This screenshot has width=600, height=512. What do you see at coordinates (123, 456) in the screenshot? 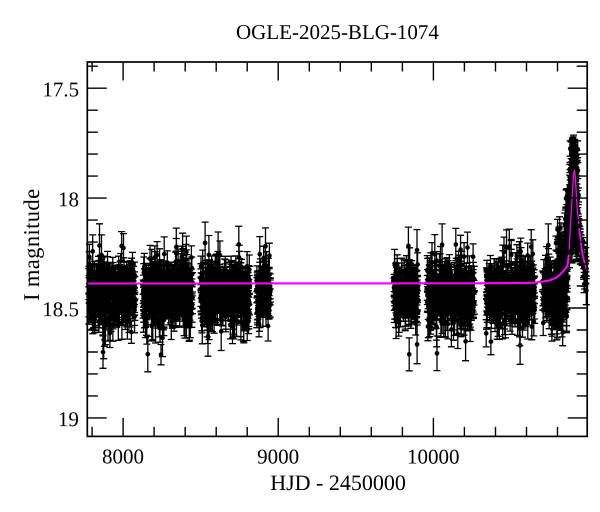
I see `svg-text: 8000` at bounding box center [123, 456].